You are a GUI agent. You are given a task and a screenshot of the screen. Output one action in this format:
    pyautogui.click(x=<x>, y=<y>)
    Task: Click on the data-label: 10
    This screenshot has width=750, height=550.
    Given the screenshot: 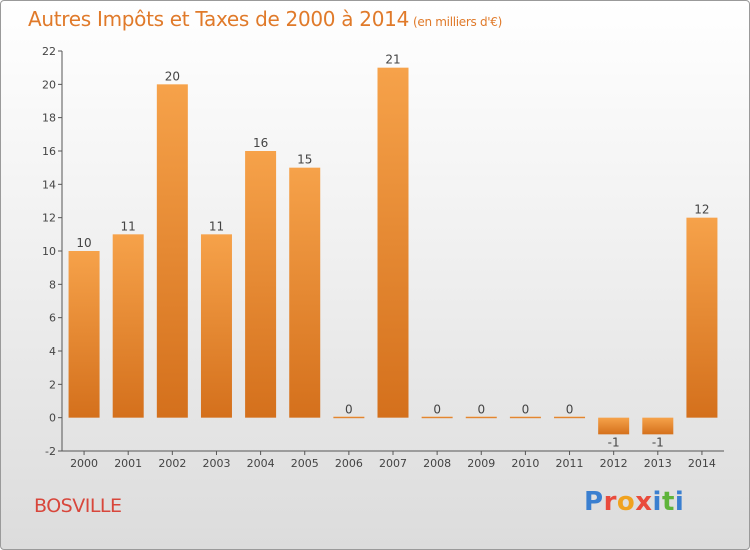 What is the action you would take?
    pyautogui.click(x=83, y=243)
    